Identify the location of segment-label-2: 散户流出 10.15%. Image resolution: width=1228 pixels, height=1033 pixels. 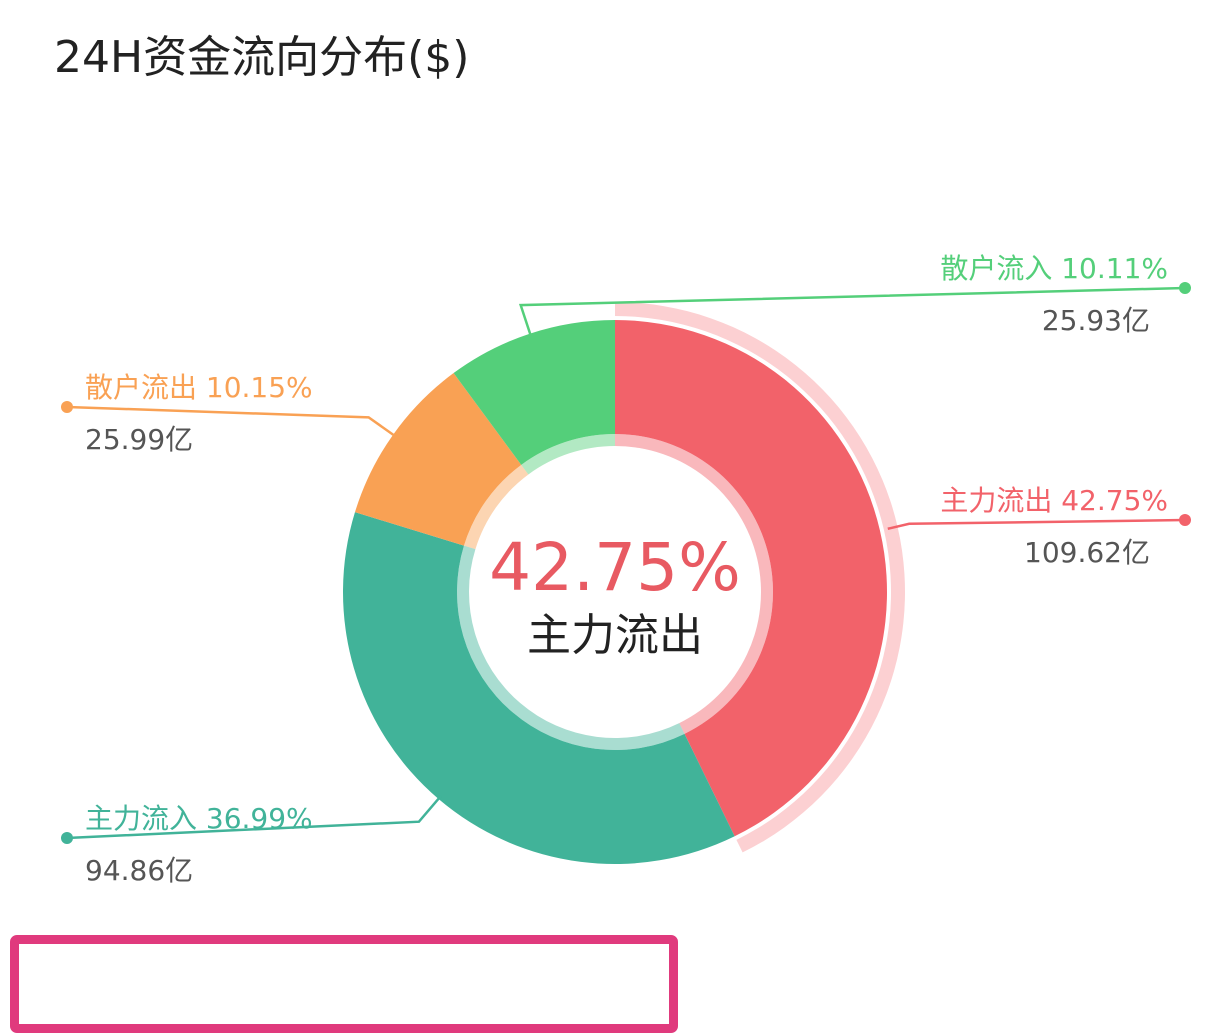
(199, 387).